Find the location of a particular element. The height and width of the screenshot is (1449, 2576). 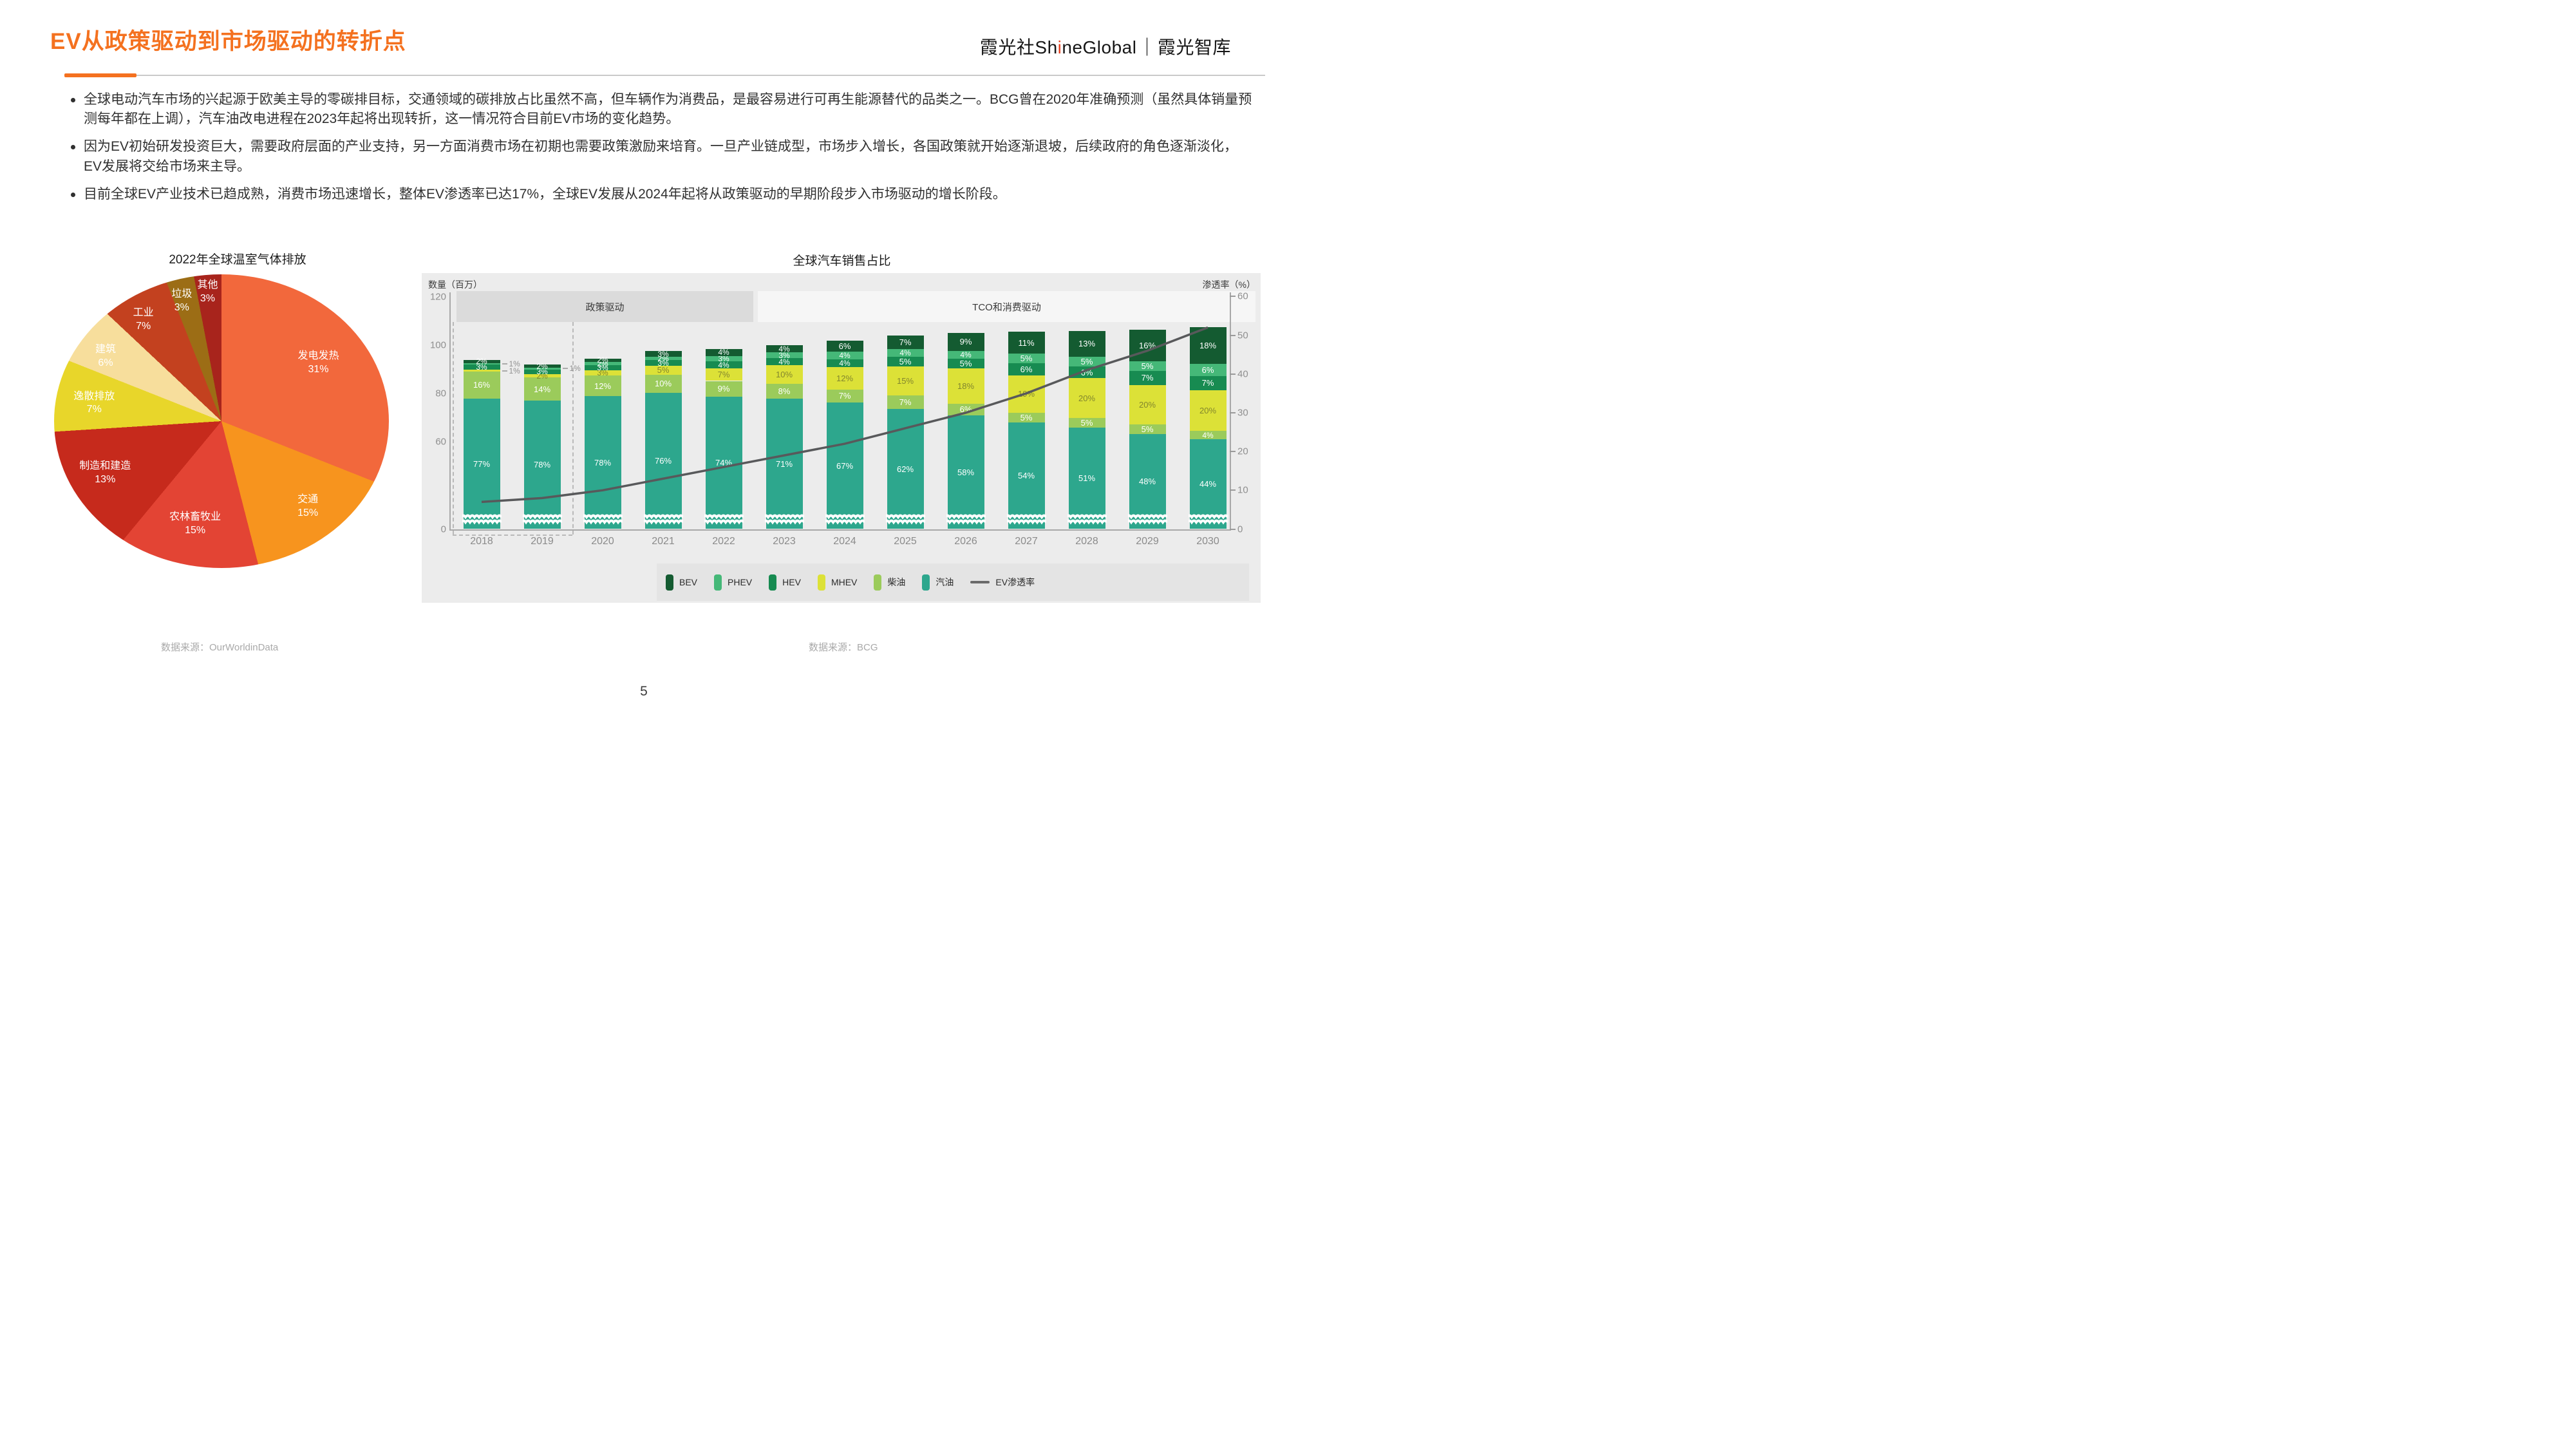

bar-segment-汽油: 48% is located at coordinates (1147, 481).